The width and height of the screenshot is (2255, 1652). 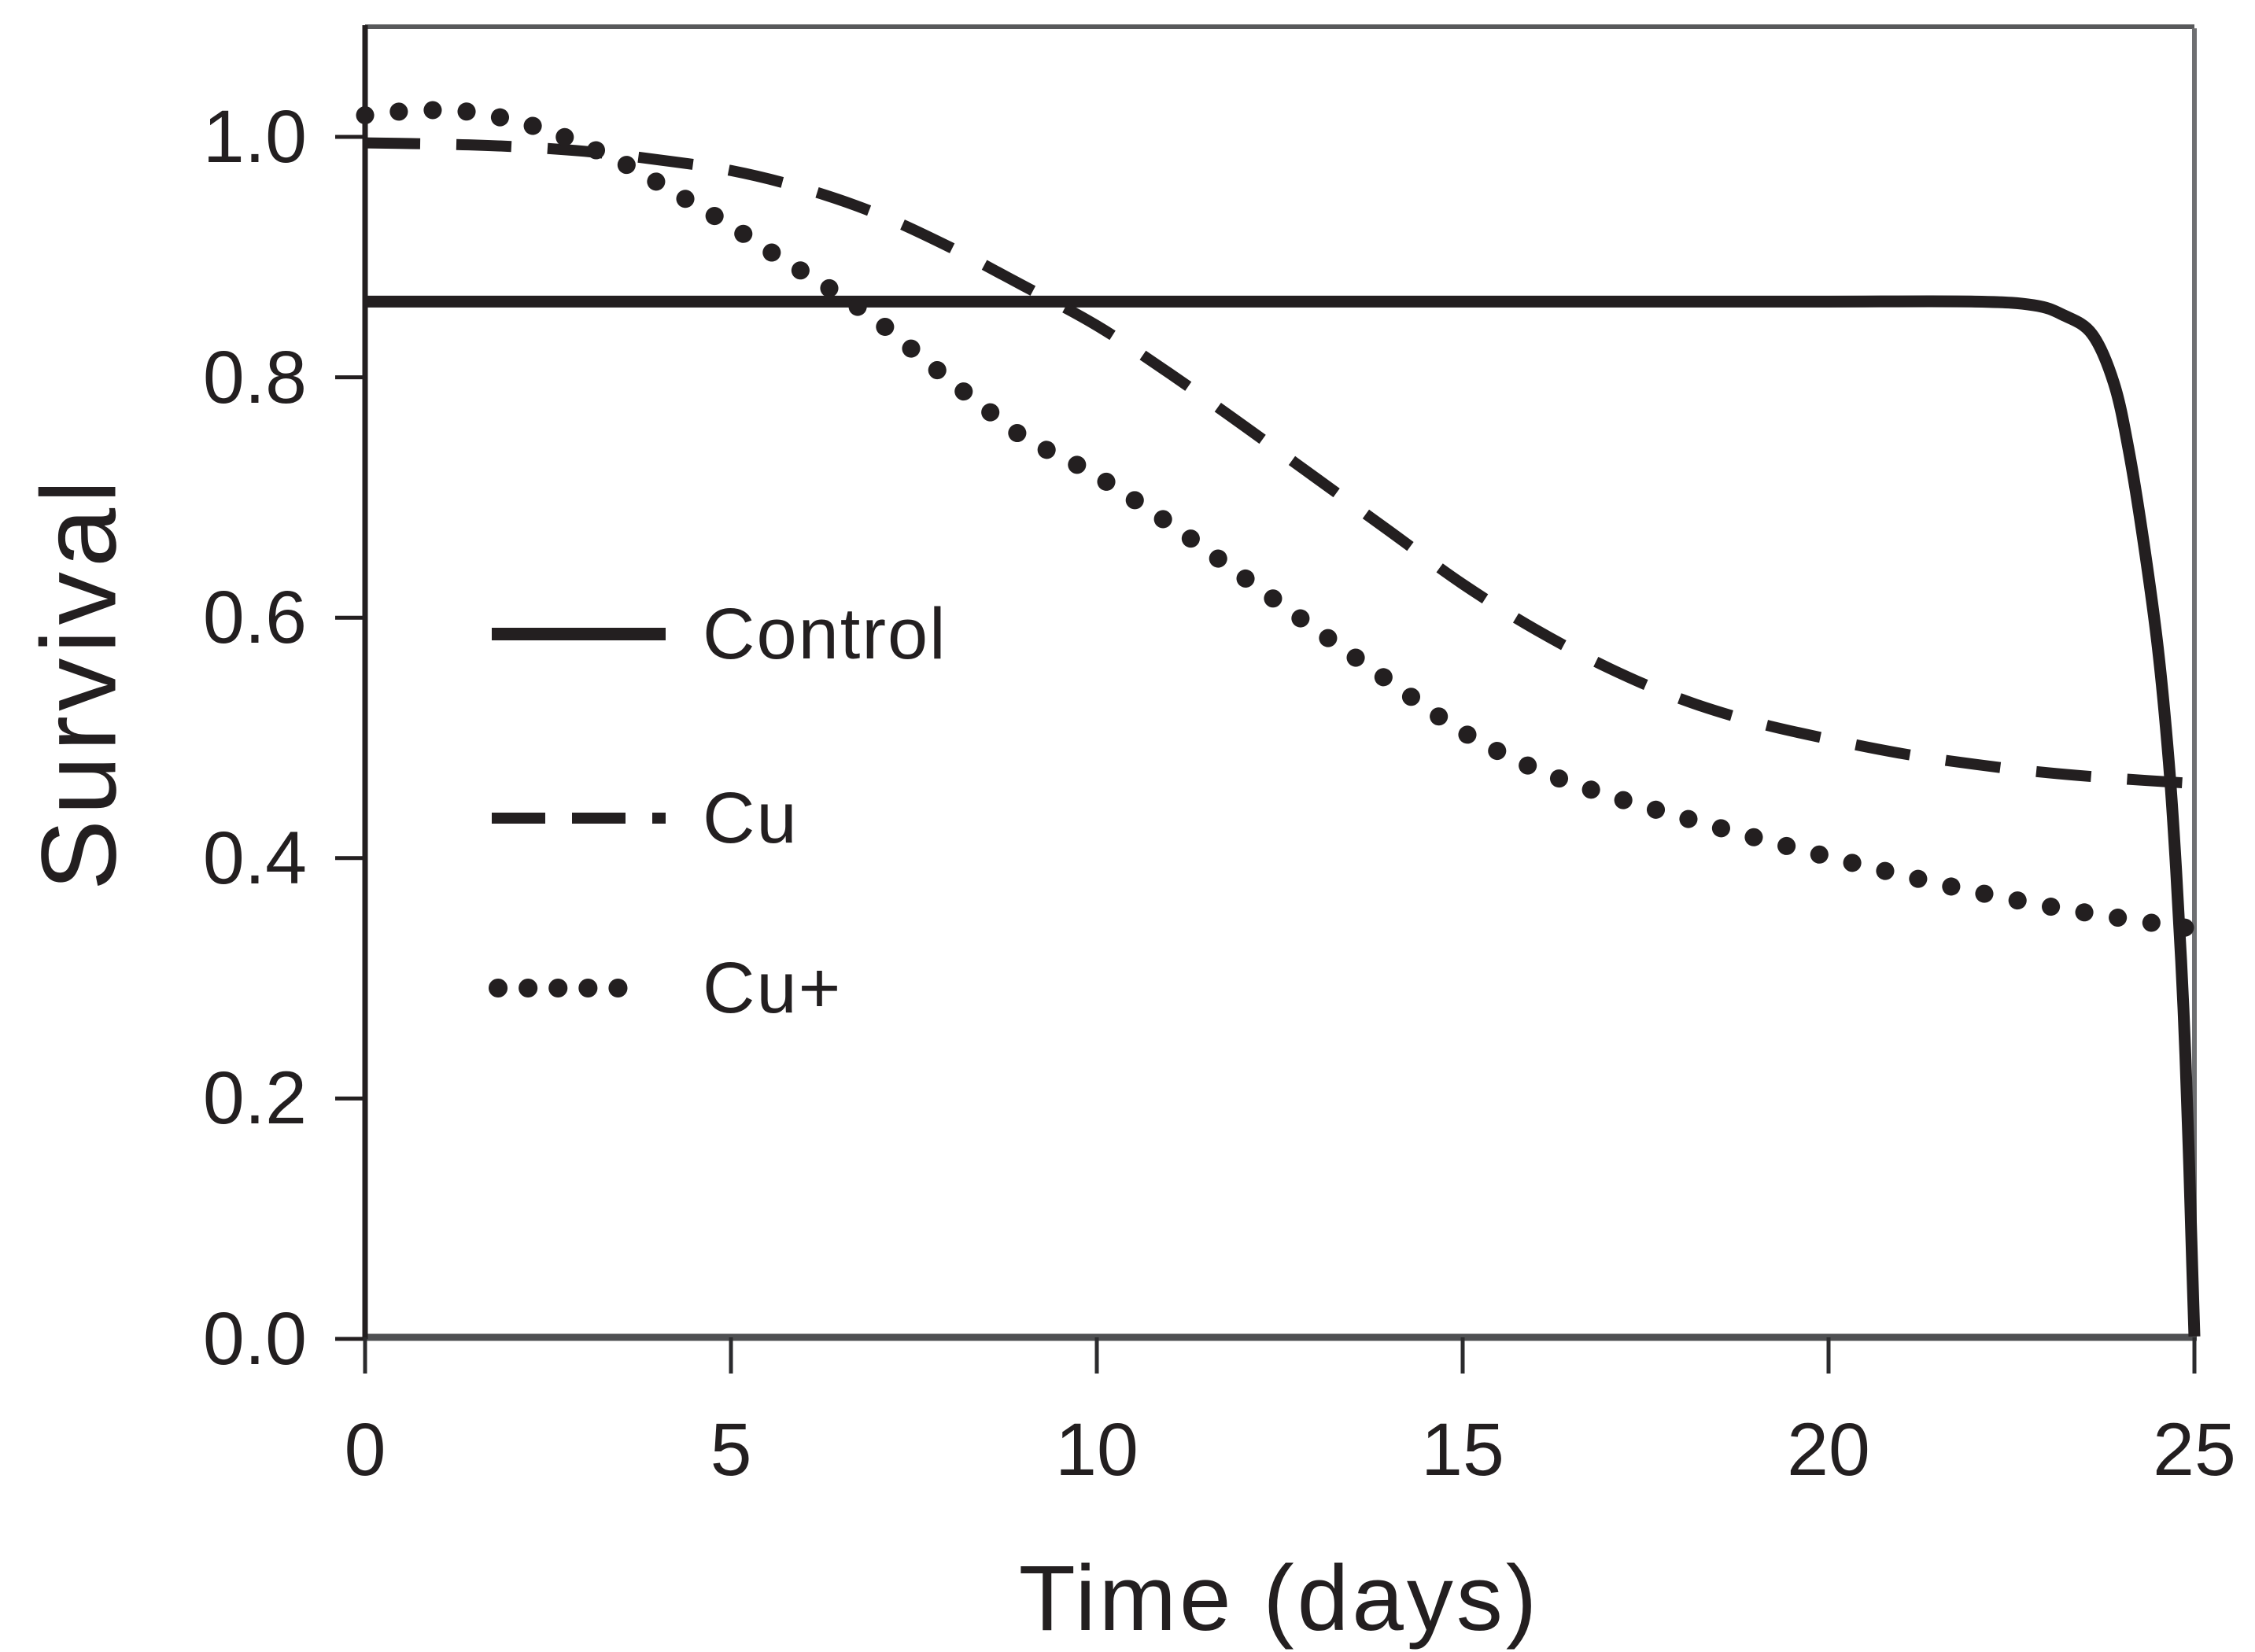 What do you see at coordinates (254, 618) in the screenshot?
I see `y-tick-label: 0.6` at bounding box center [254, 618].